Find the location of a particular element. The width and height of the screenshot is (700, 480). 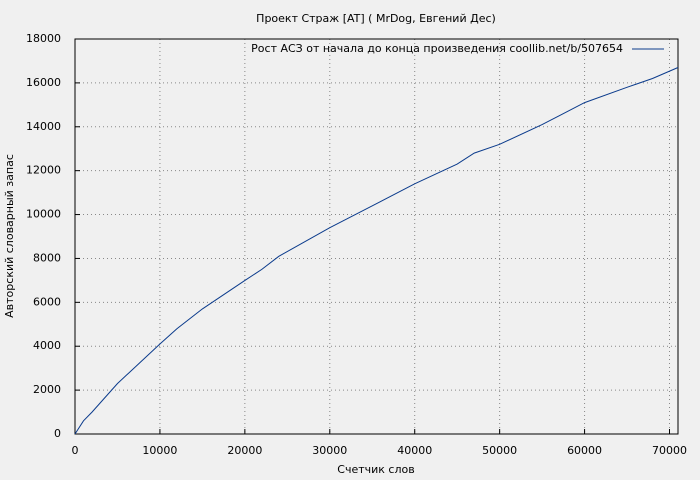

y-tick-label: 2000 is located at coordinates (47, 389).